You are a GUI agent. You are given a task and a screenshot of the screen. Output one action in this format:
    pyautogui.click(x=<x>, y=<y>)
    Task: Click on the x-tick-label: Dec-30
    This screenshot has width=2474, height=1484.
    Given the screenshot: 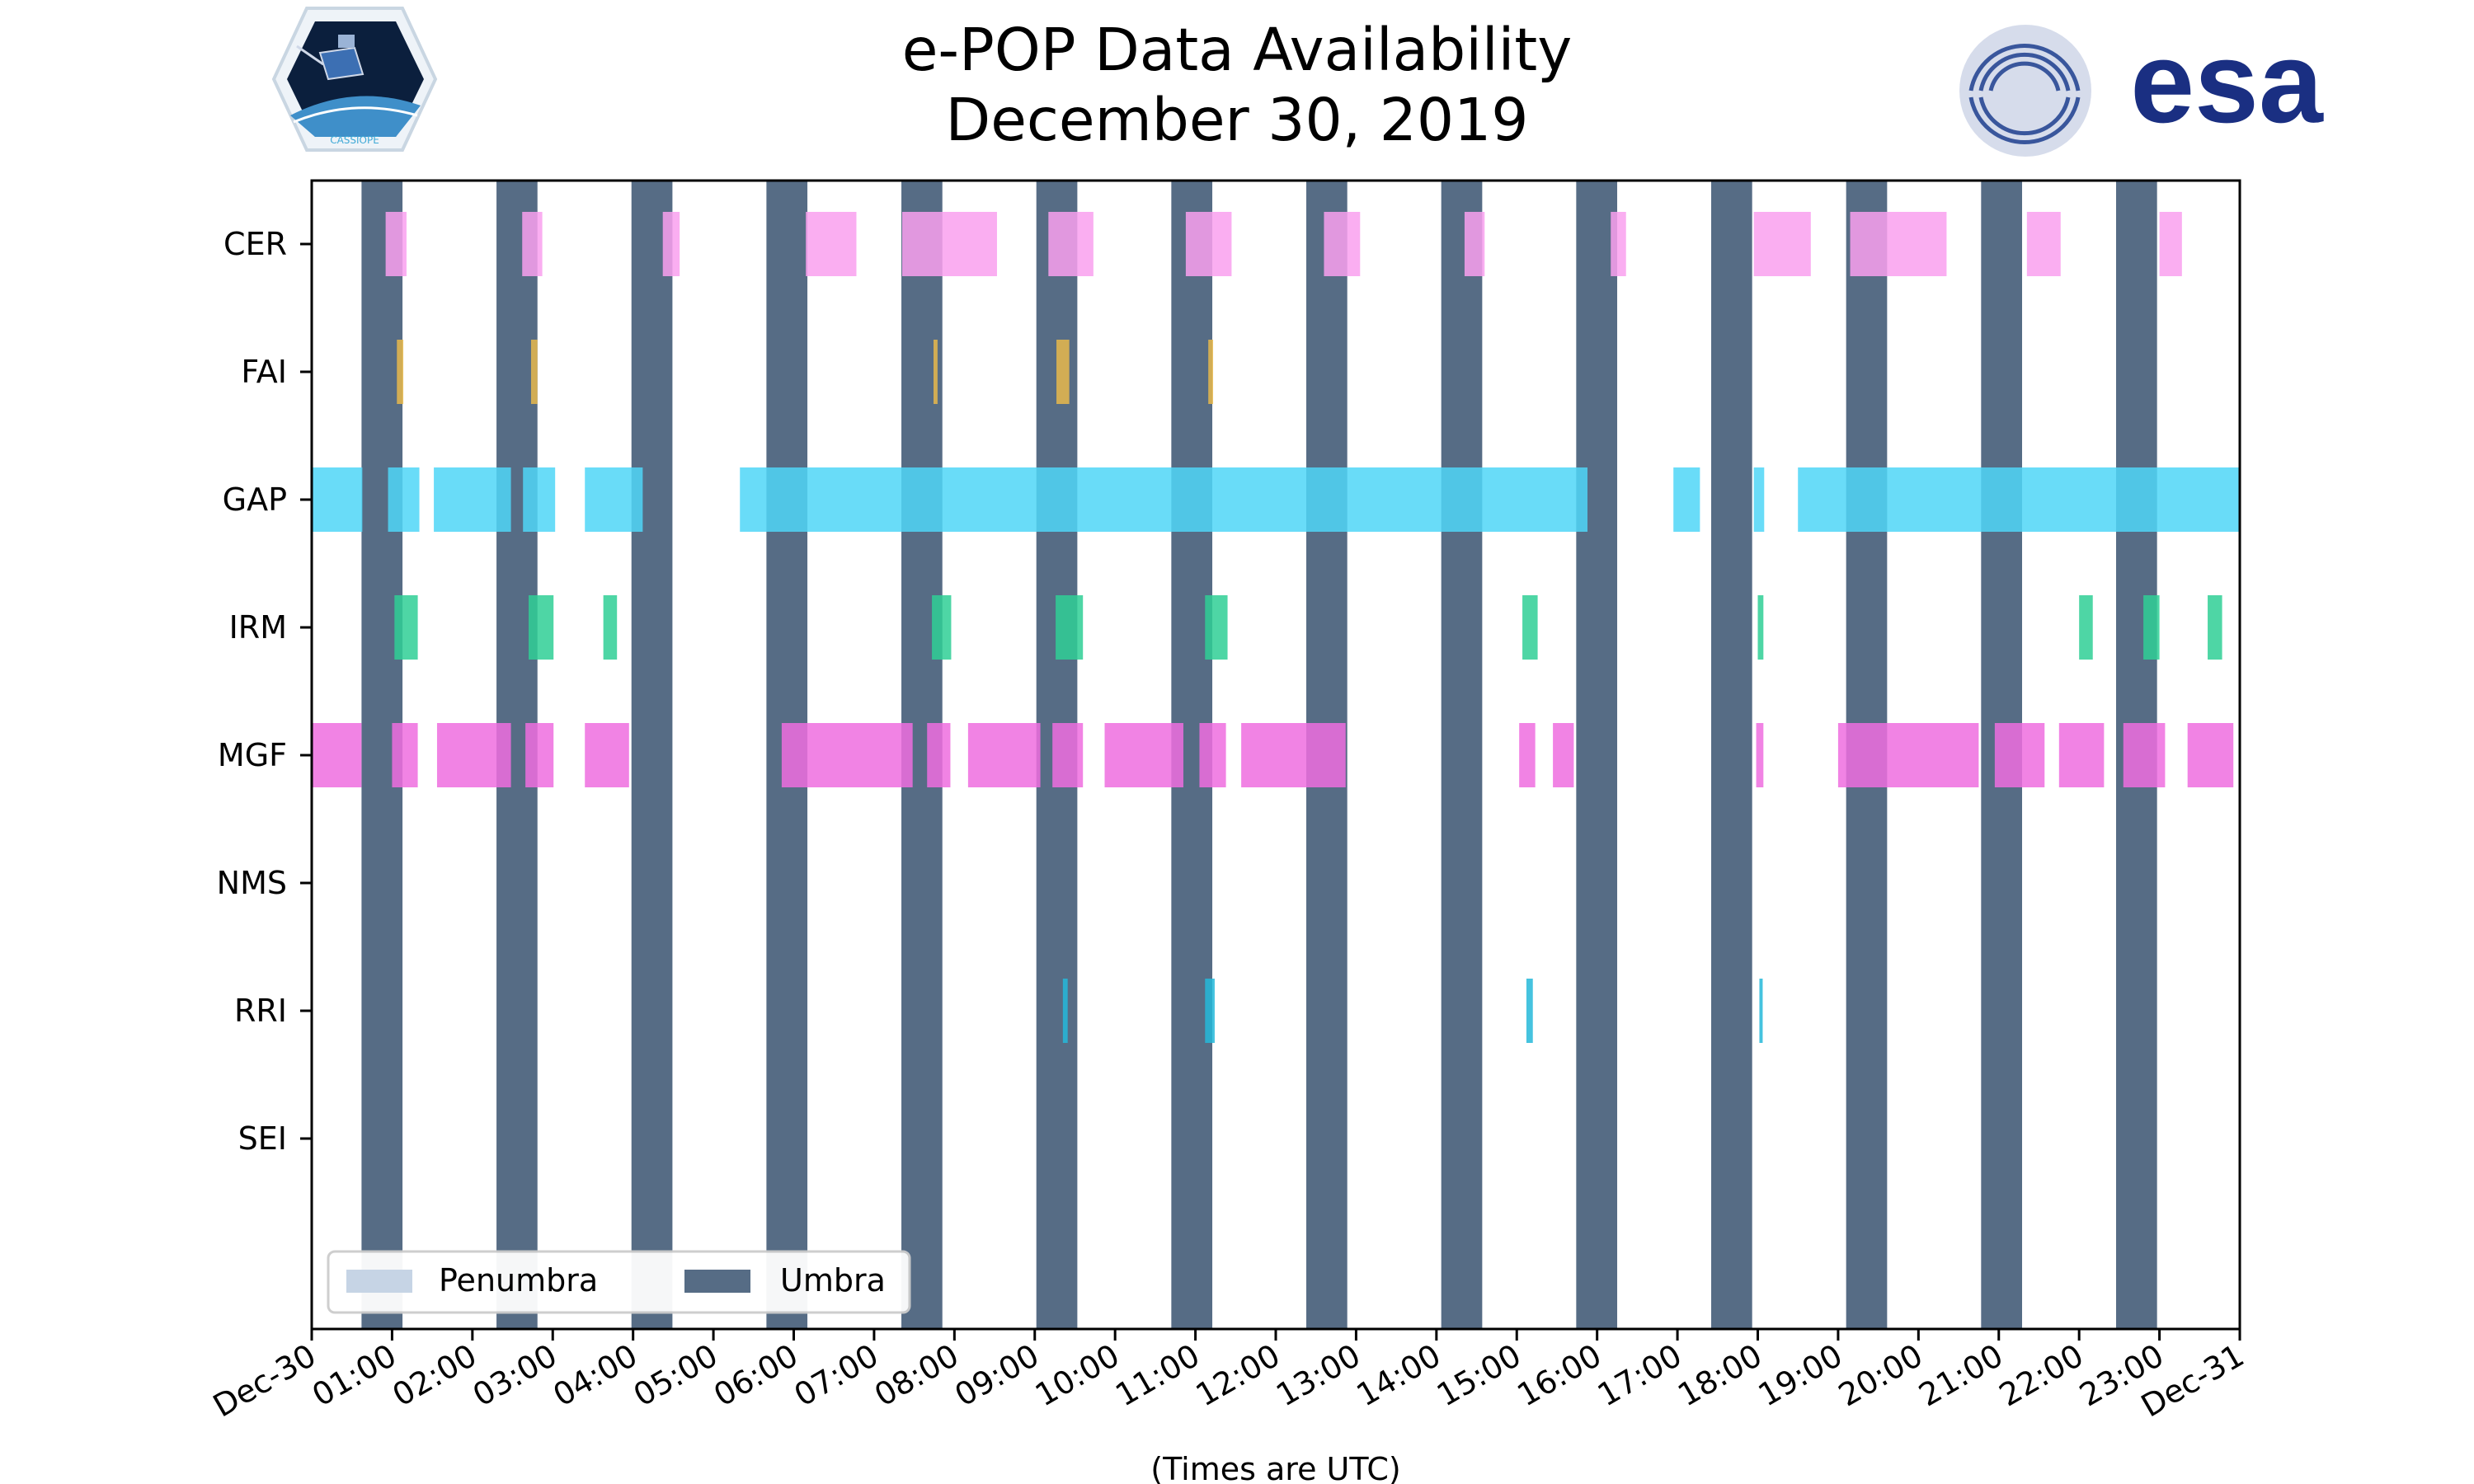 What is the action you would take?
    pyautogui.click(x=264, y=1381)
    